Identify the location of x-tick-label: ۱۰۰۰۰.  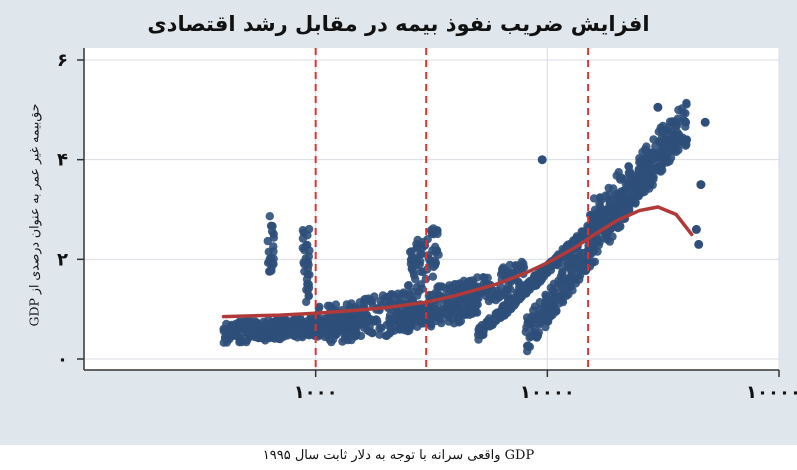
(547, 392).